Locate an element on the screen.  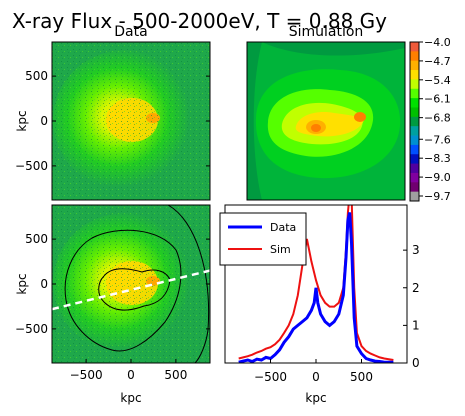
colorbar-frame is located at coordinates (414, 121).